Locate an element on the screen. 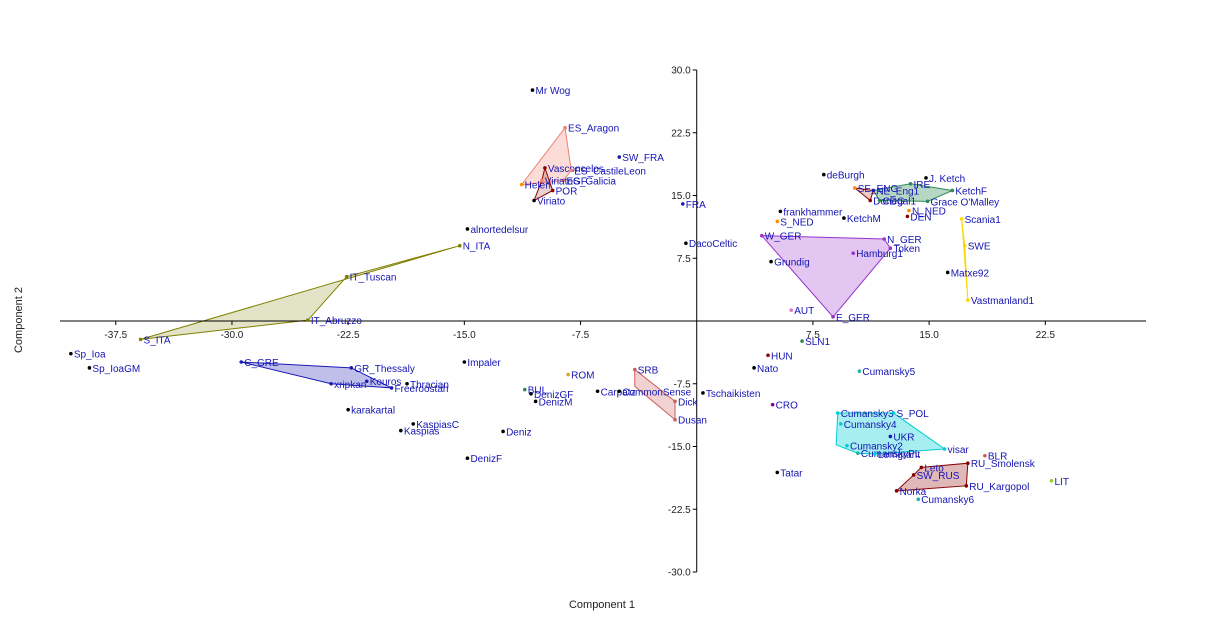 This screenshot has width=1206, height=641. point-label-dacoceltic: DacoCeltic is located at coordinates (713, 244).